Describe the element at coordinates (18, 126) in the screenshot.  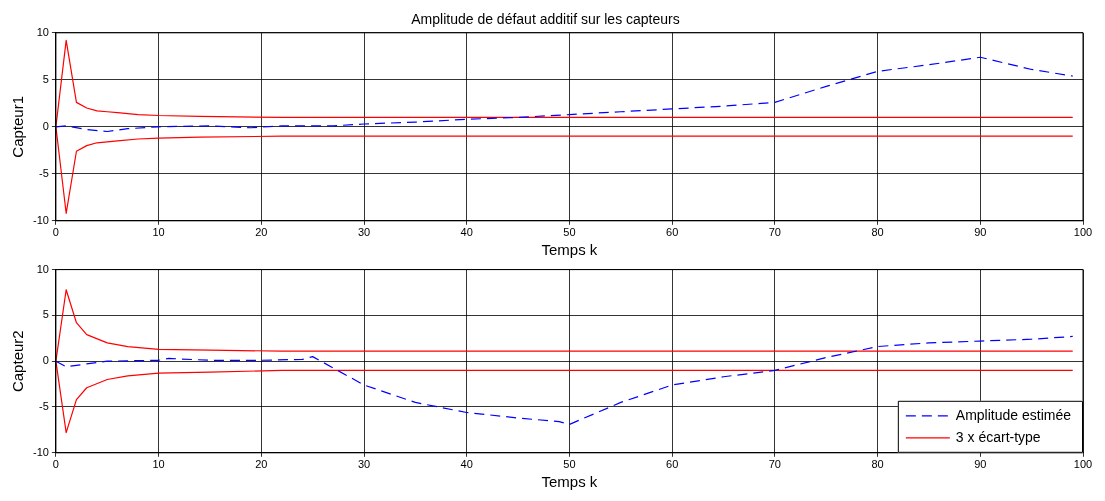
I see `y-axis-title: Capteur1` at that location.